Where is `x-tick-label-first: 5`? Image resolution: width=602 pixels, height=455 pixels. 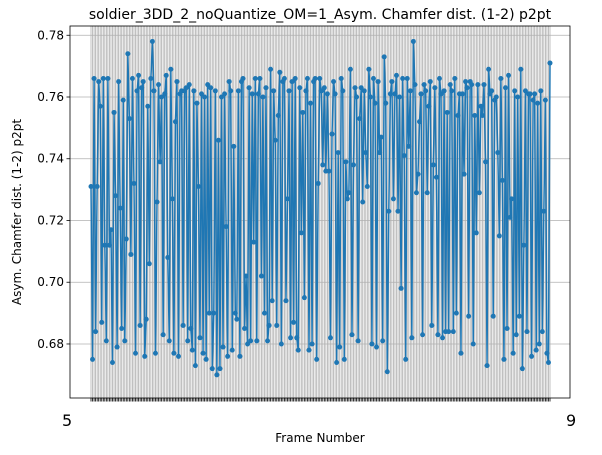
x-tick-label-first: 5 is located at coordinates (67, 420).